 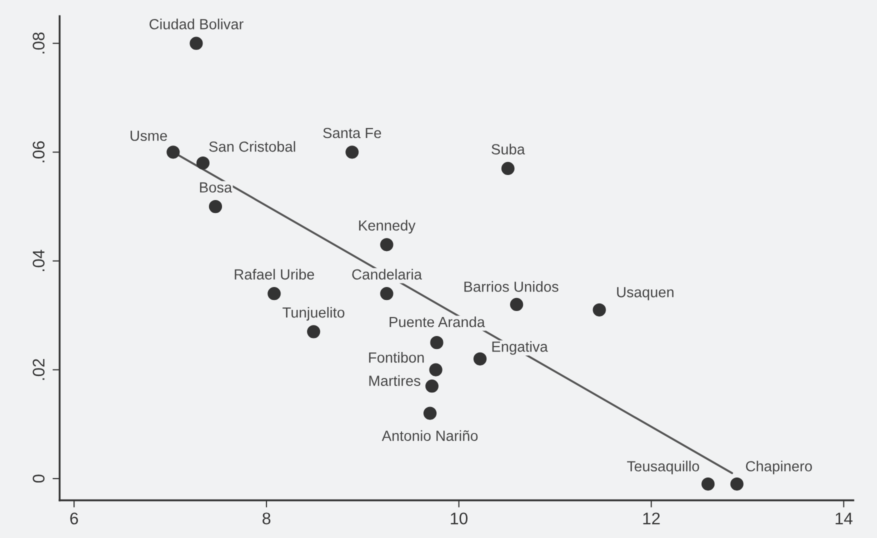 What do you see at coordinates (651, 518) in the screenshot?
I see `x-tick-label: 12` at bounding box center [651, 518].